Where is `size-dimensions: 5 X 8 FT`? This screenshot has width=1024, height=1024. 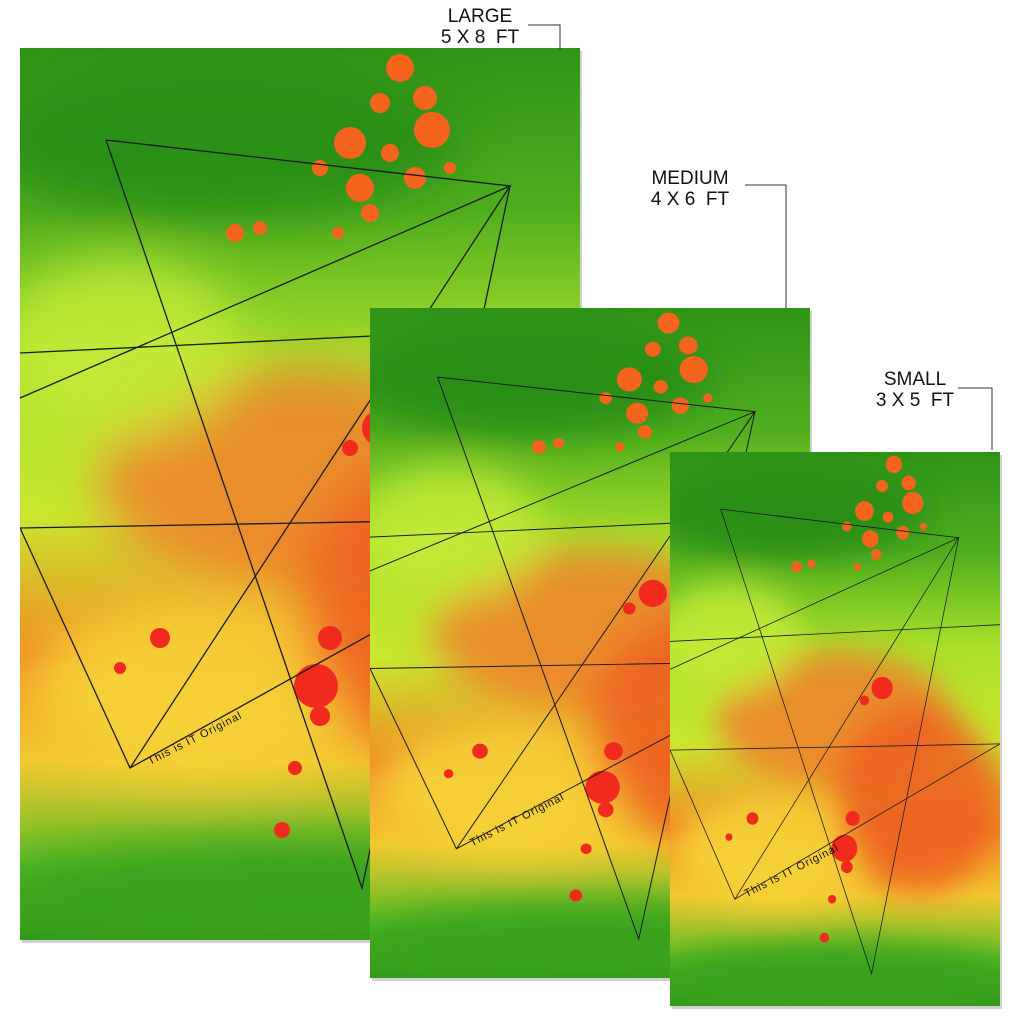
size-dimensions: 5 X 8 FT is located at coordinates (480, 37).